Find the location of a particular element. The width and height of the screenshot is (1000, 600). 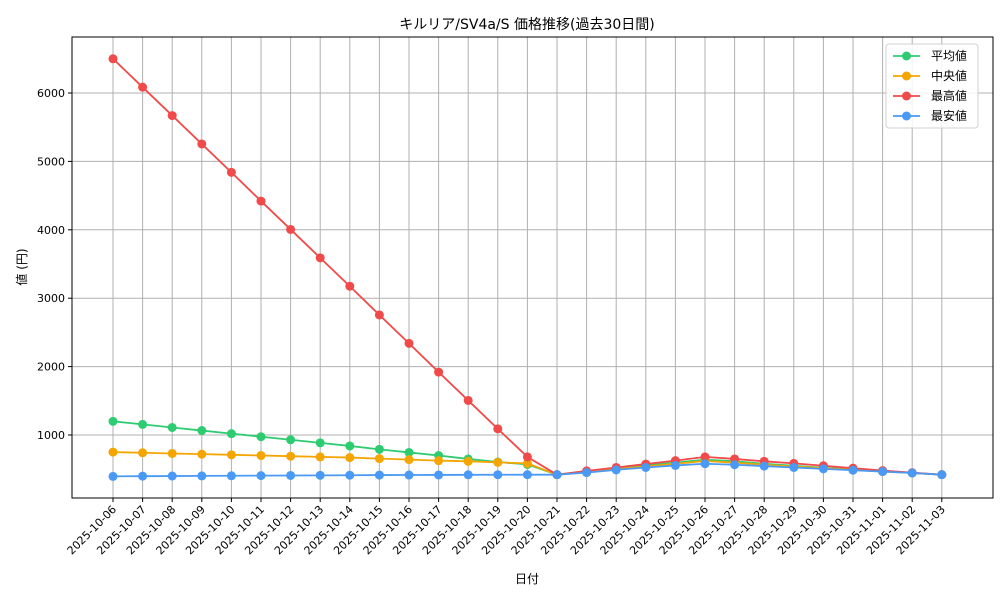

y-tick-label: 2000 is located at coordinates (51, 367).